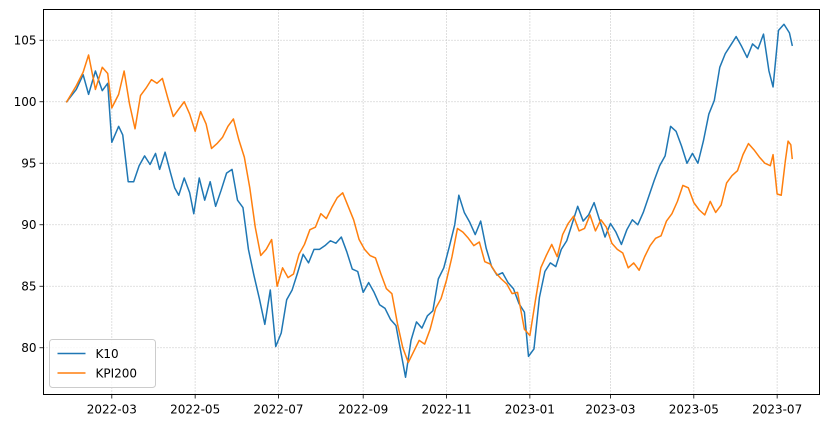 This screenshot has height=428, width=831. What do you see at coordinates (446, 410) in the screenshot?
I see `x-tick-label: 2022-11` at bounding box center [446, 410].